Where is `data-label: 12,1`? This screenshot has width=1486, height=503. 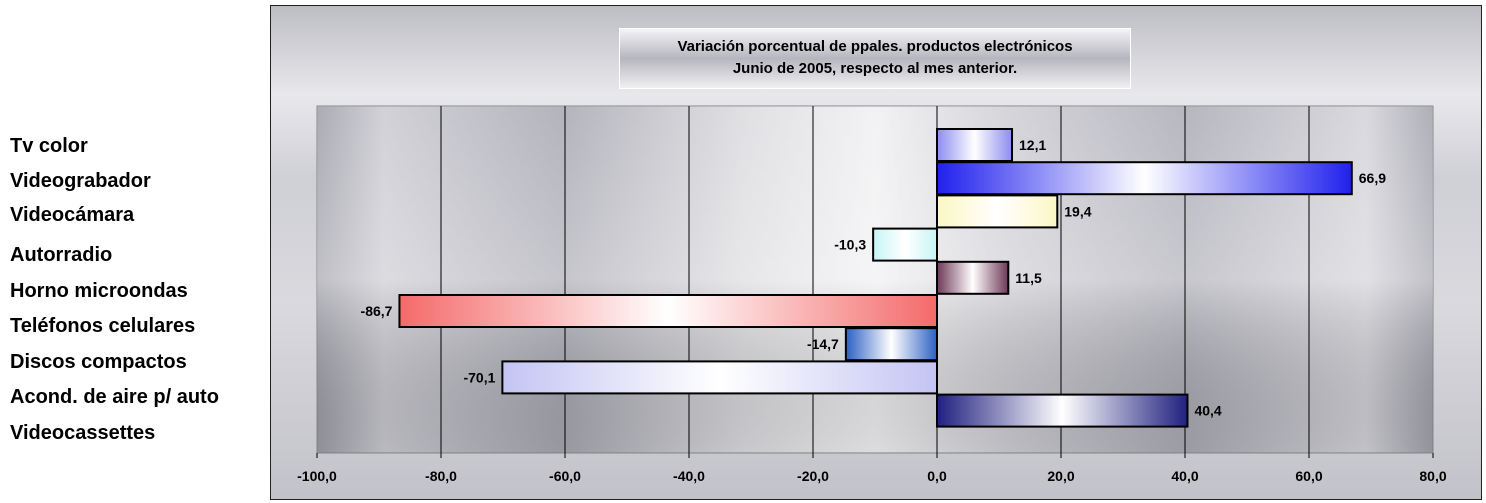
data-label: 12,1 is located at coordinates (1032, 145).